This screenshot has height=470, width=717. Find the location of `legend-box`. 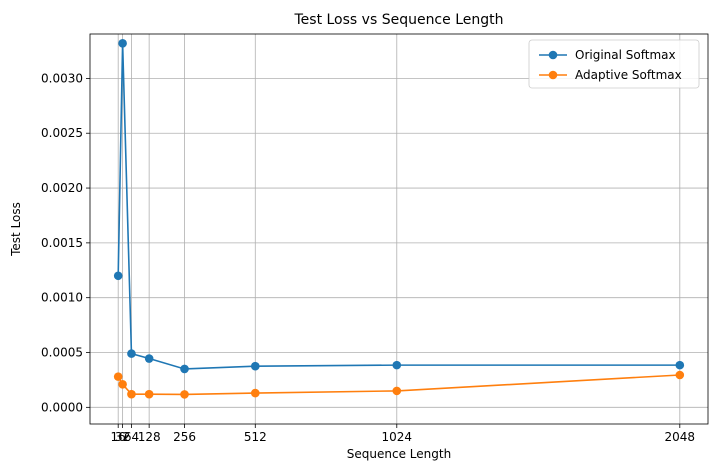

legend-box is located at coordinates (614, 64).